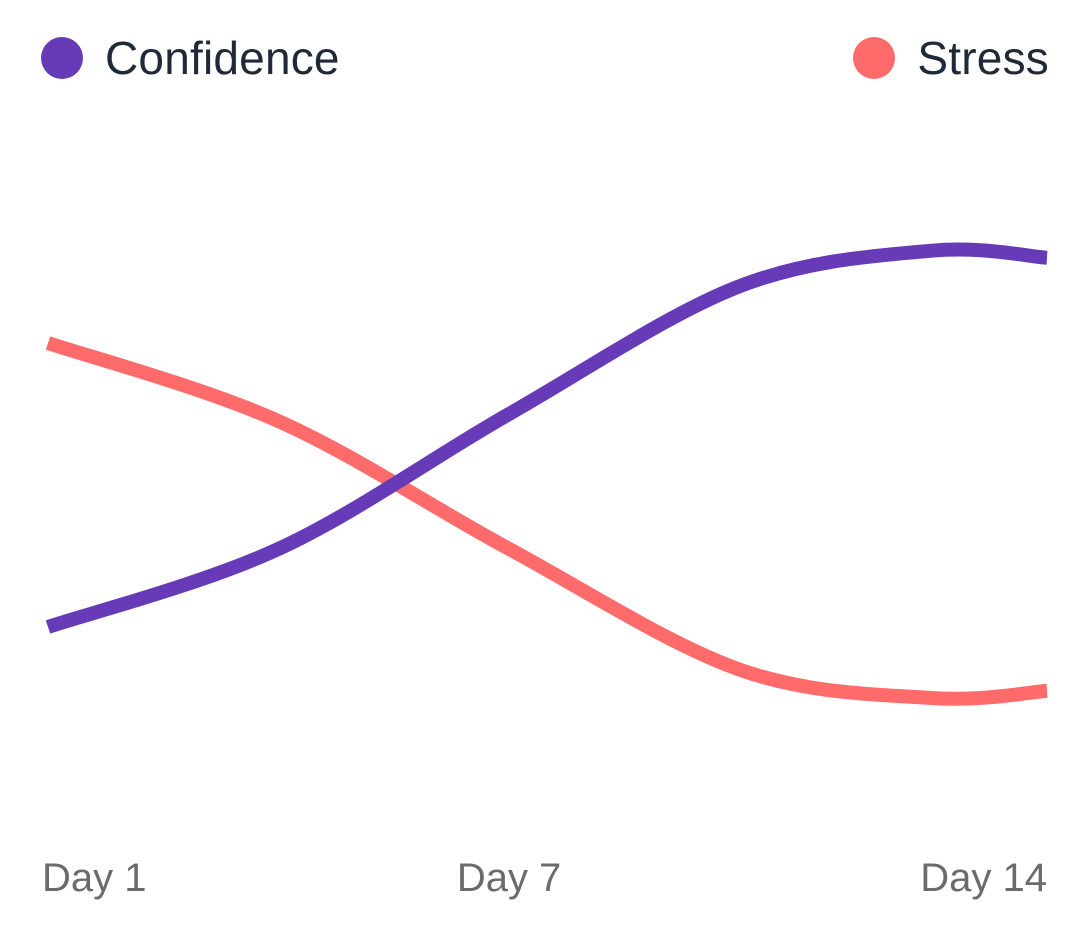 The width and height of the screenshot is (1089, 928). I want to click on legend-label-confidence: Confidence, so click(222, 58).